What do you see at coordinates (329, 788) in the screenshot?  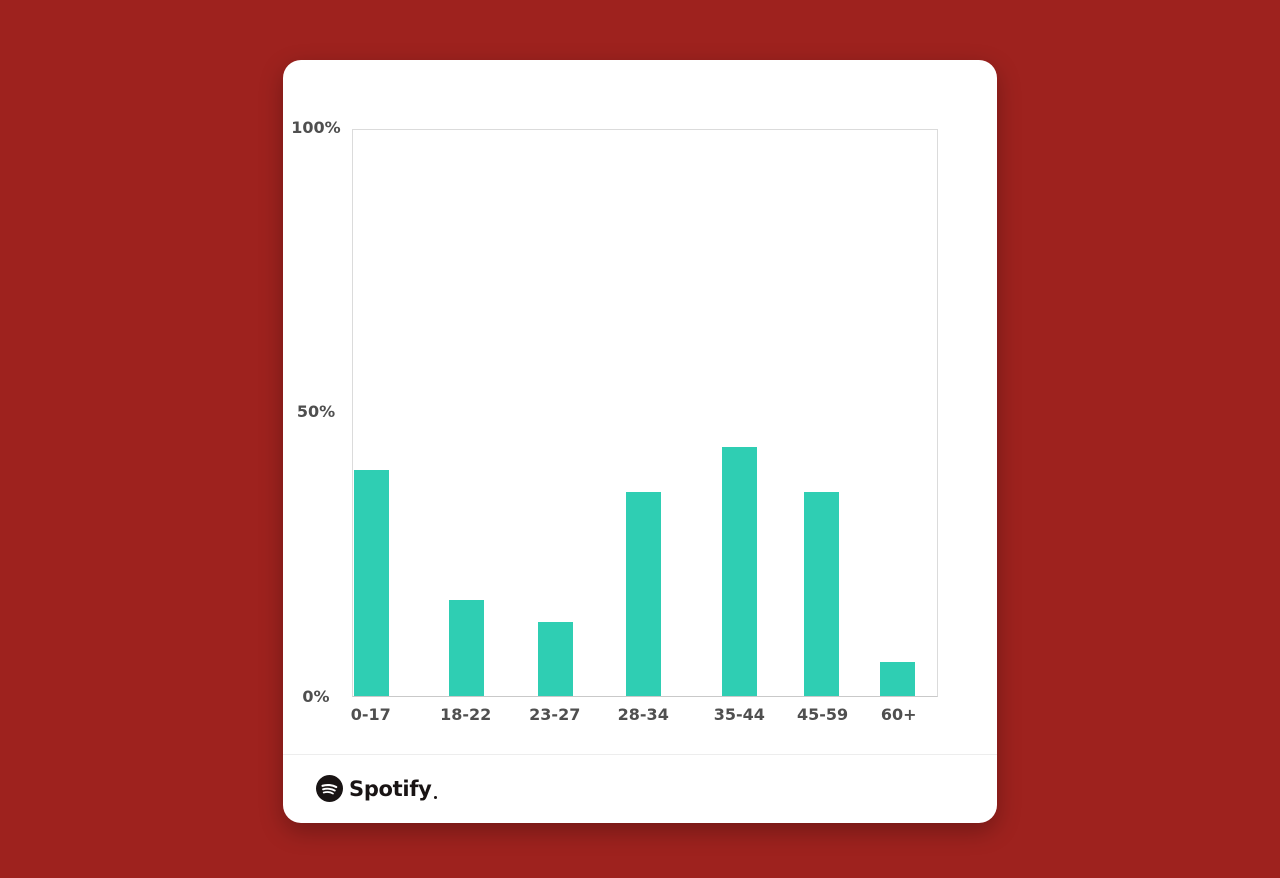 I see `spotify-icon` at bounding box center [329, 788].